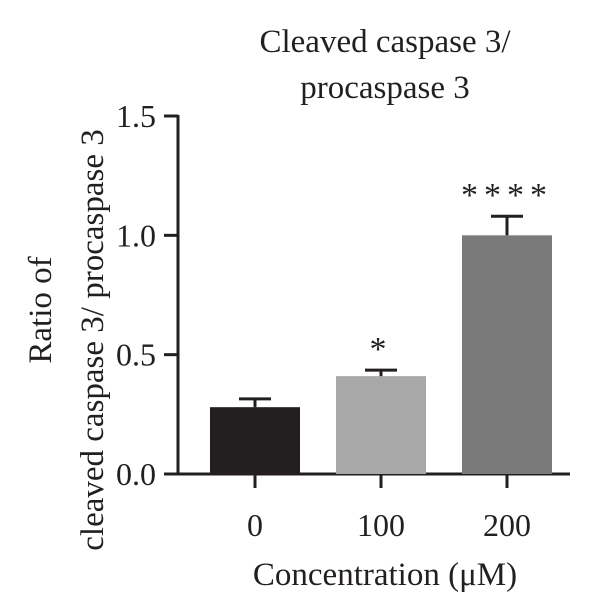  I want to click on x-axis-label: Concentration (μM), so click(385, 575).